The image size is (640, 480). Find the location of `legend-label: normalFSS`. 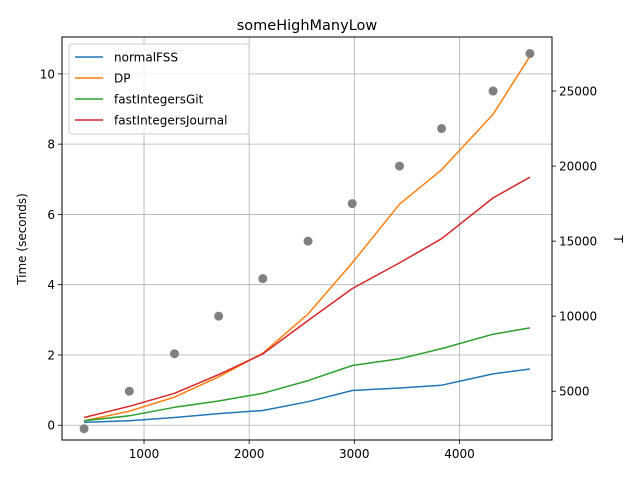

legend-label: normalFSS is located at coordinates (146, 58).